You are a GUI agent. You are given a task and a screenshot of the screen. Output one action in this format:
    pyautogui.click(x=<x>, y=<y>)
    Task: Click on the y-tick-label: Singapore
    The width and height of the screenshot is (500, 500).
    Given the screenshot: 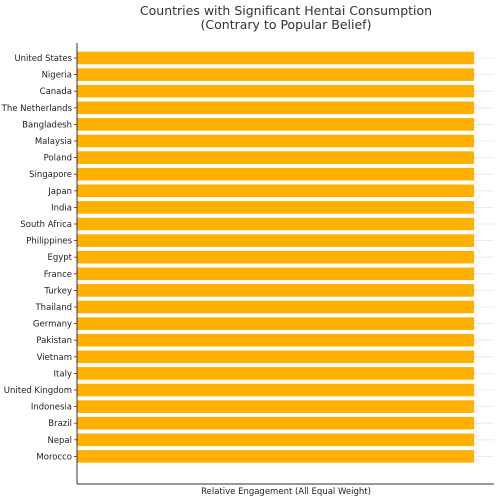 What is the action you would take?
    pyautogui.click(x=50, y=175)
    